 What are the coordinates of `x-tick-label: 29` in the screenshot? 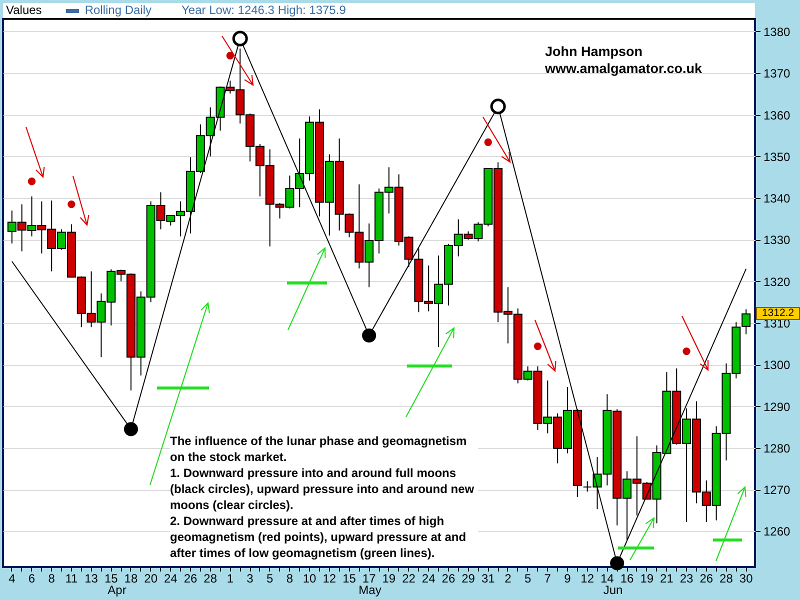 It's located at (469, 579).